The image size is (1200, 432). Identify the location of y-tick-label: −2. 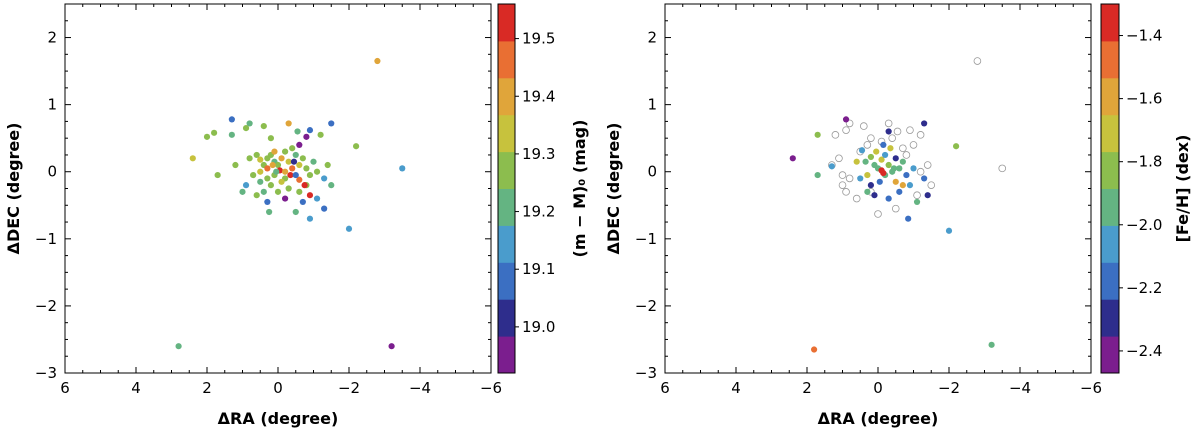
(46, 306).